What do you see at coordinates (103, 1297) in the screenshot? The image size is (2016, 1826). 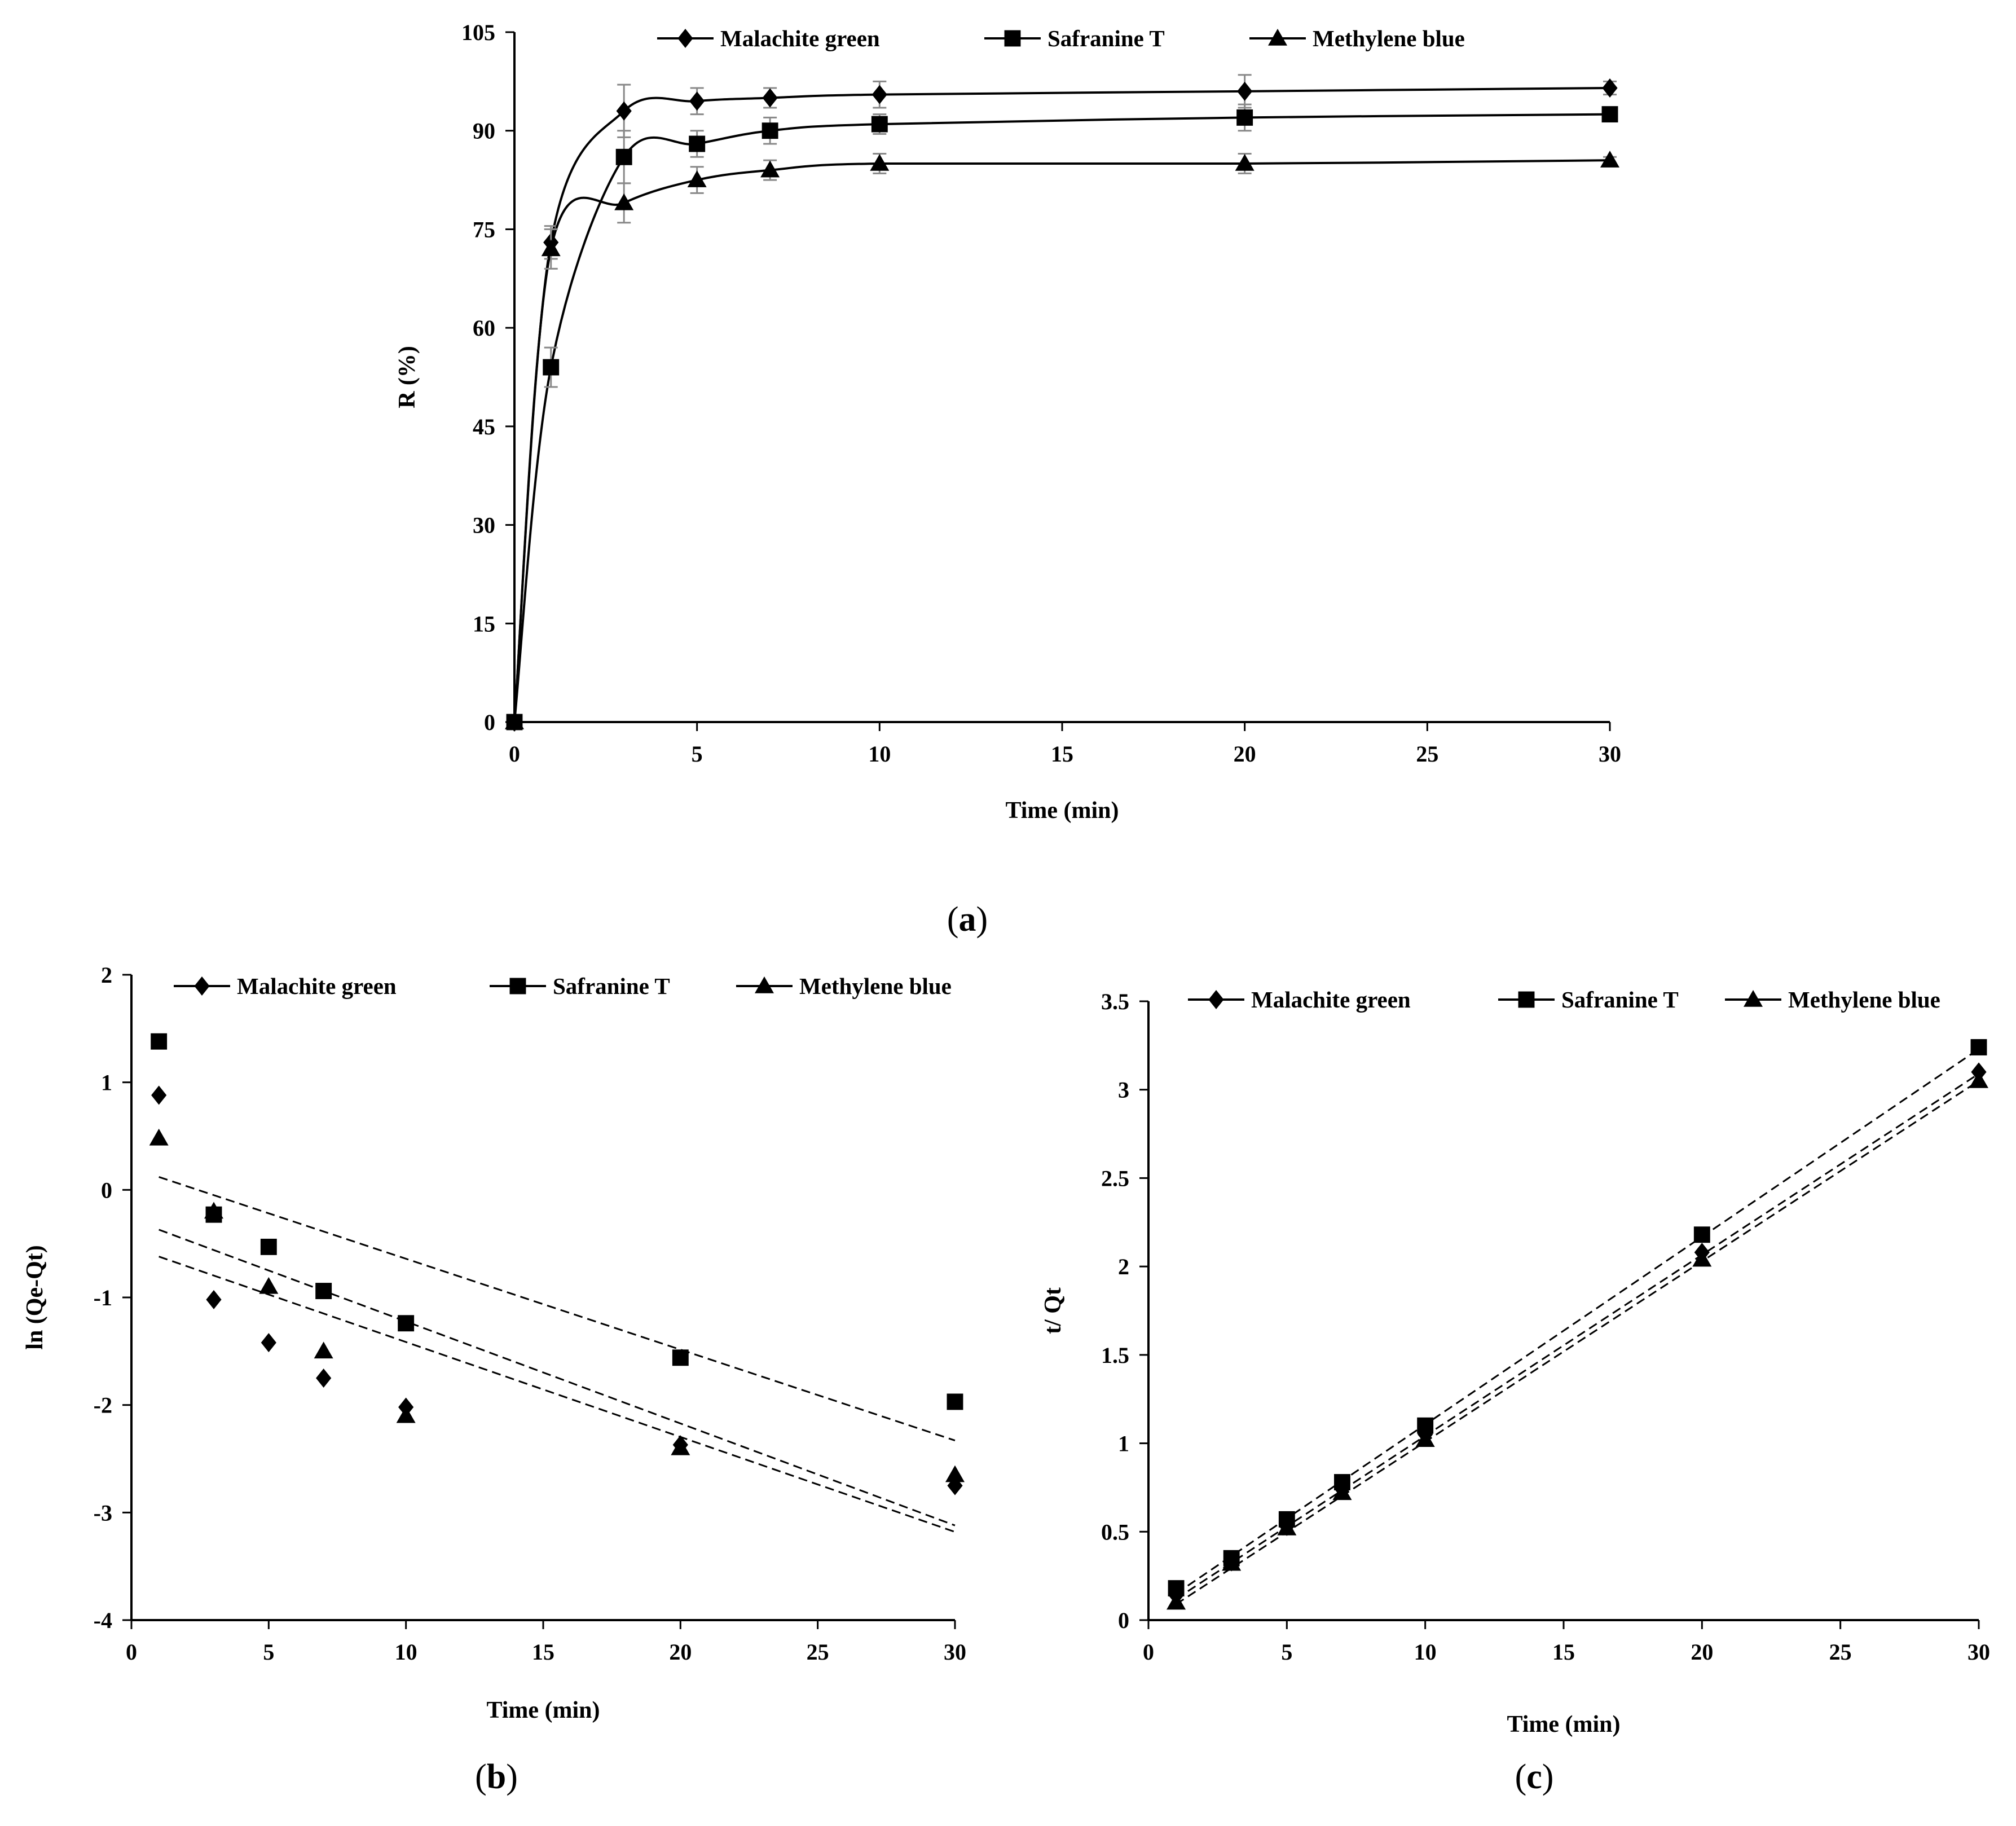 I see `y-tick-label: -1` at bounding box center [103, 1297].